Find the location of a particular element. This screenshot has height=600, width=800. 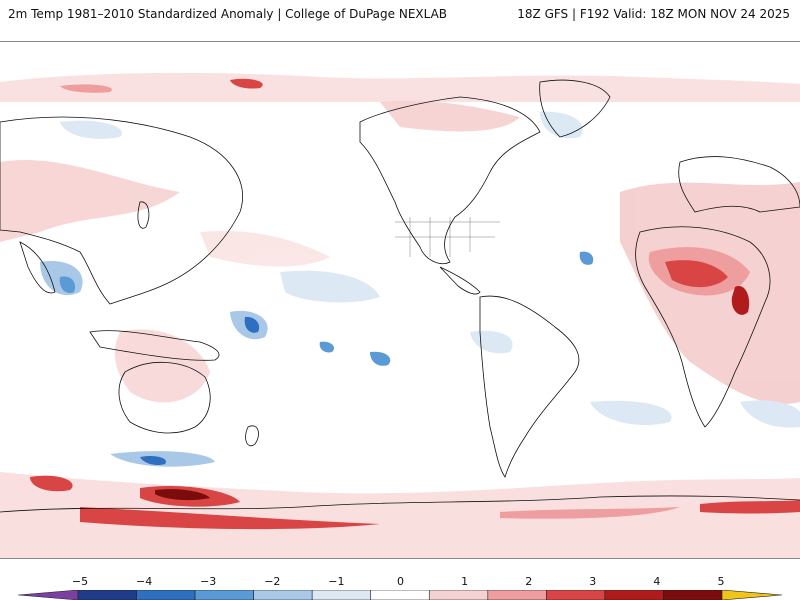

australia-outline is located at coordinates (164, 397).